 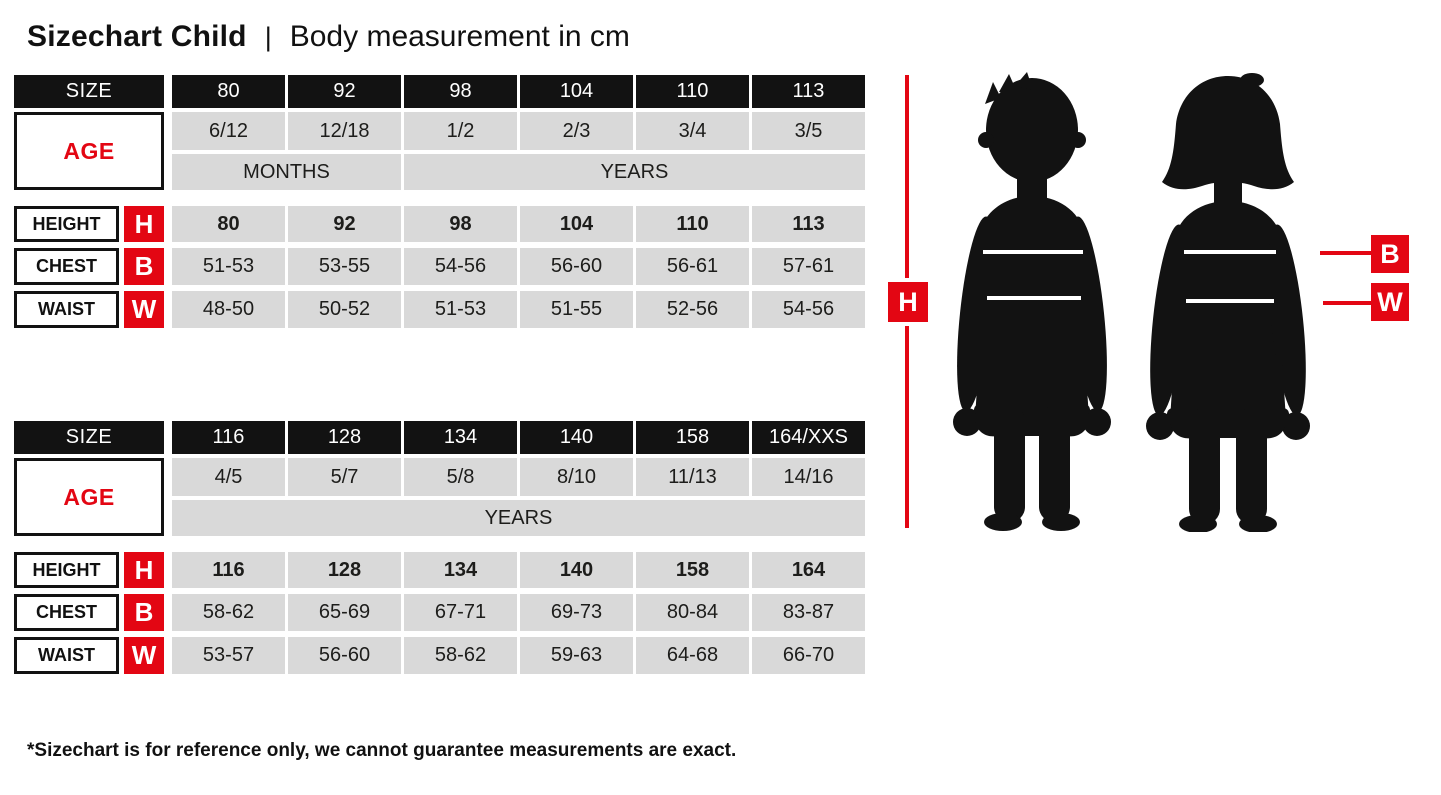 What do you see at coordinates (344, 570) in the screenshot?
I see `height-value-cell: 128` at bounding box center [344, 570].